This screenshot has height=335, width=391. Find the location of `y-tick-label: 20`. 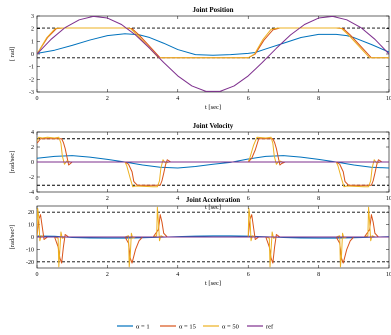

y-tick-label: 20 is located at coordinates (31, 213).